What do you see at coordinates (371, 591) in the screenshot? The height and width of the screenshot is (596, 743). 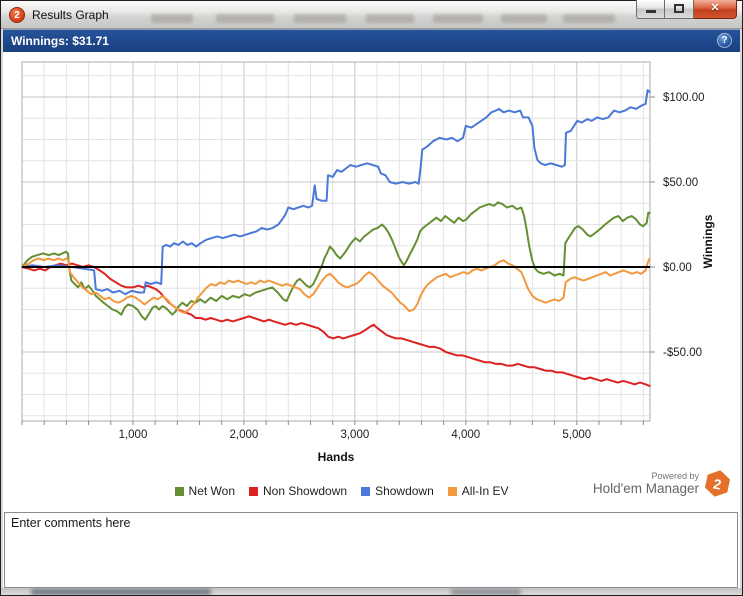 I see `window-bottom-border` at bounding box center [371, 591].